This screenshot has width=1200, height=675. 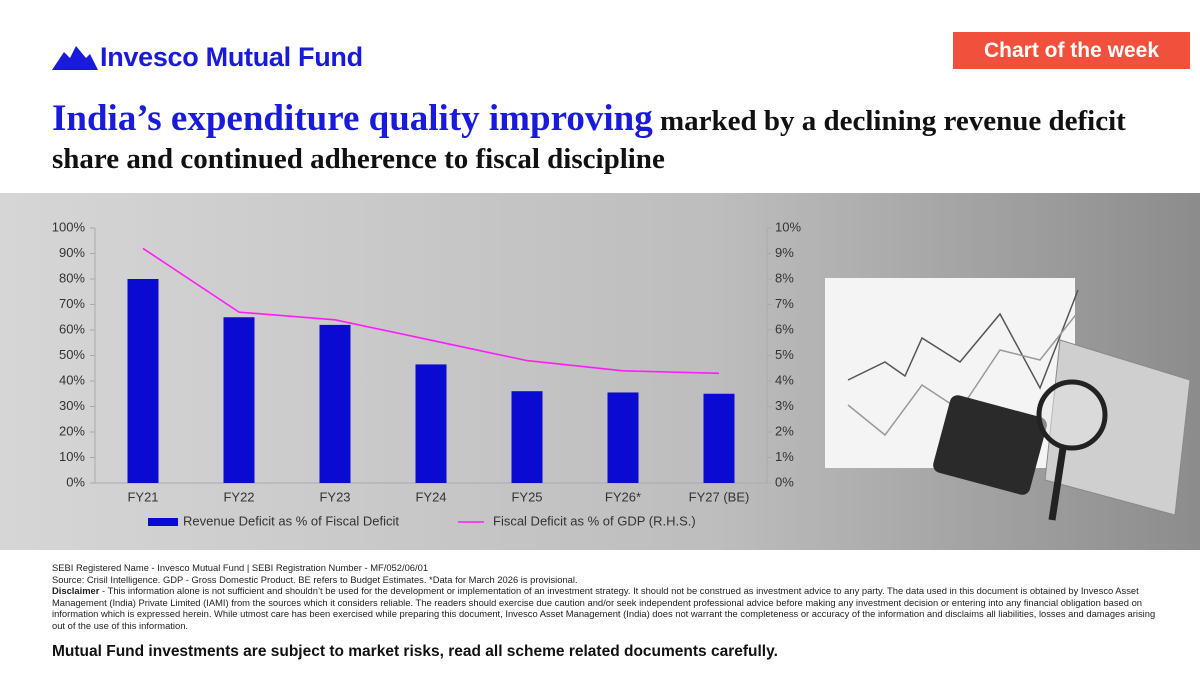 I want to click on y-tick-label: 80%, so click(x=72, y=277).